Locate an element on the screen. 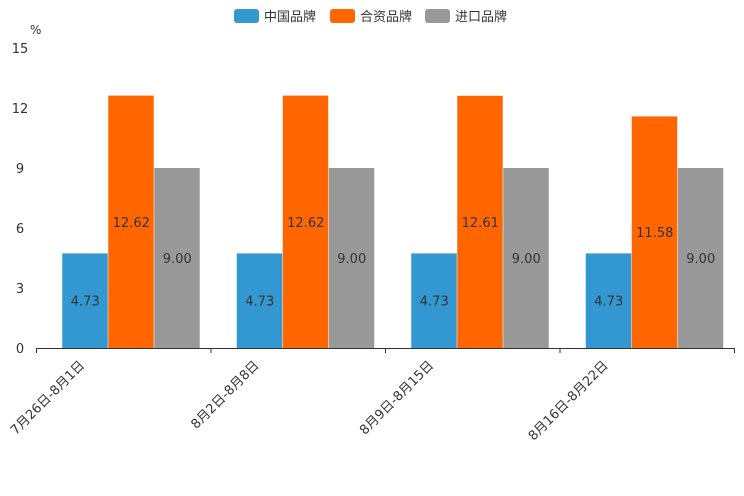 The width and height of the screenshot is (744, 496). bar-data-label: 12.61 is located at coordinates (480, 223).